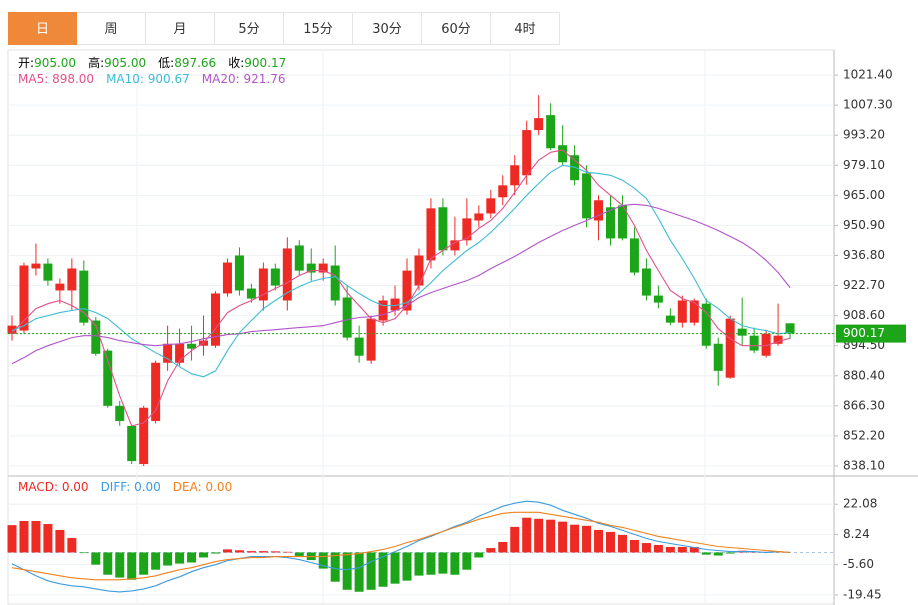 The width and height of the screenshot is (918, 605). What do you see at coordinates (195, 63) in the screenshot?
I see `quote-value: 897.66` at bounding box center [195, 63].